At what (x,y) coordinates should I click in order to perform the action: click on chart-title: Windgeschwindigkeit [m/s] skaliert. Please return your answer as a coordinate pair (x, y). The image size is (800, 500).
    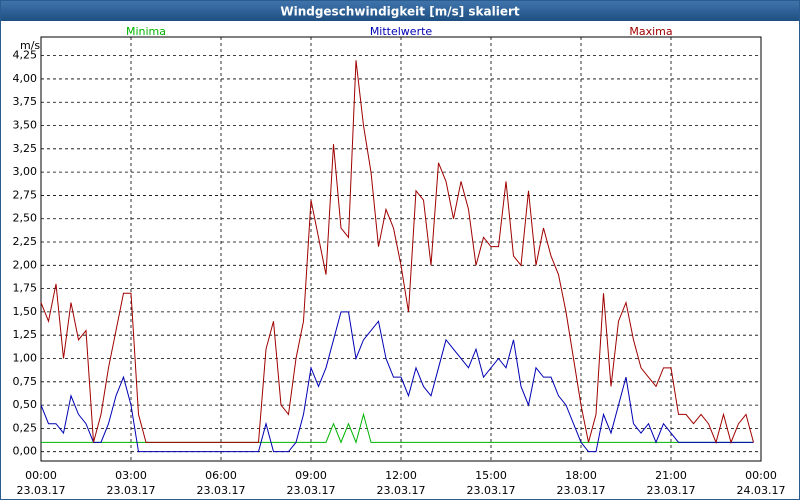
    Looking at the image, I should click on (400, 12).